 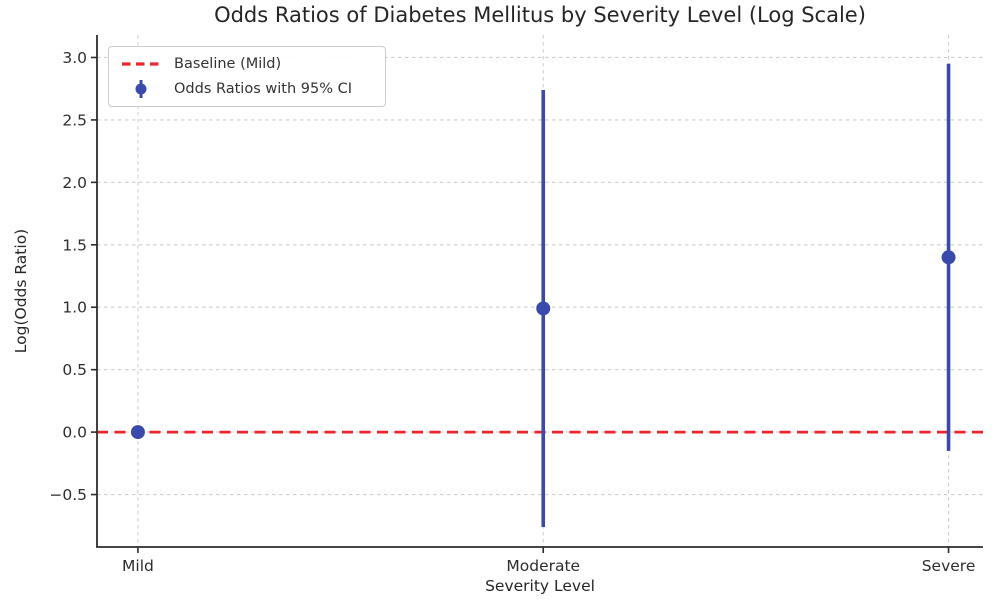 I want to click on legend-item-baseline: Baseline (Mild), so click(x=247, y=64).